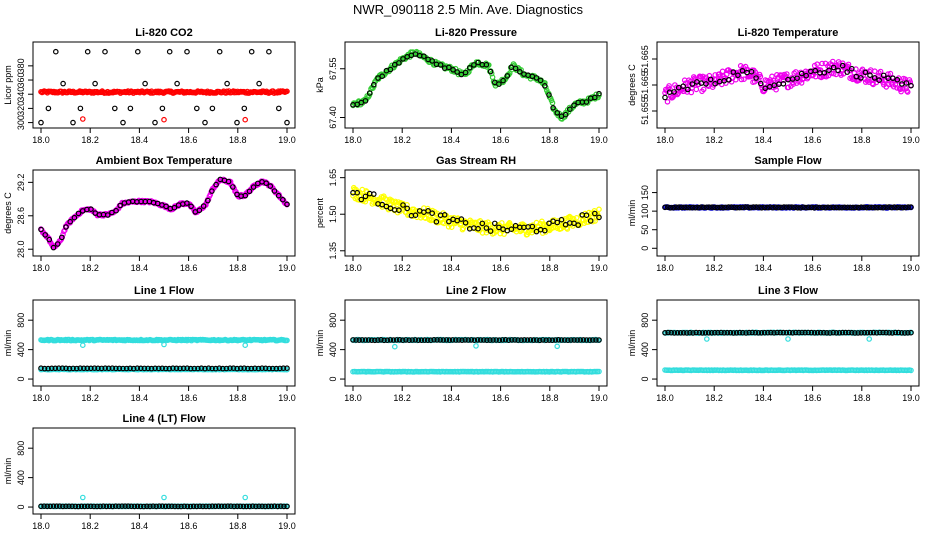 This screenshot has height=540, width=936. What do you see at coordinates (476, 85) in the screenshot?
I see `series-pressure` at bounding box center [476, 85].